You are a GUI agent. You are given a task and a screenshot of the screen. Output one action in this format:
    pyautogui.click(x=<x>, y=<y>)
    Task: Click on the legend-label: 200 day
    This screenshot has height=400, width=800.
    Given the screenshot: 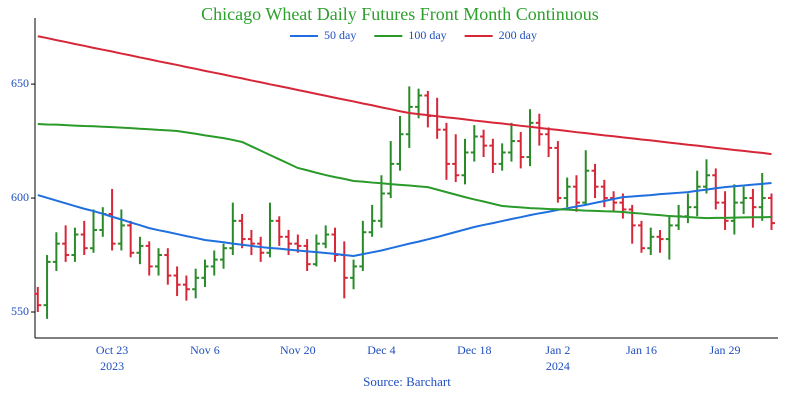 What is the action you would take?
    pyautogui.click(x=518, y=35)
    